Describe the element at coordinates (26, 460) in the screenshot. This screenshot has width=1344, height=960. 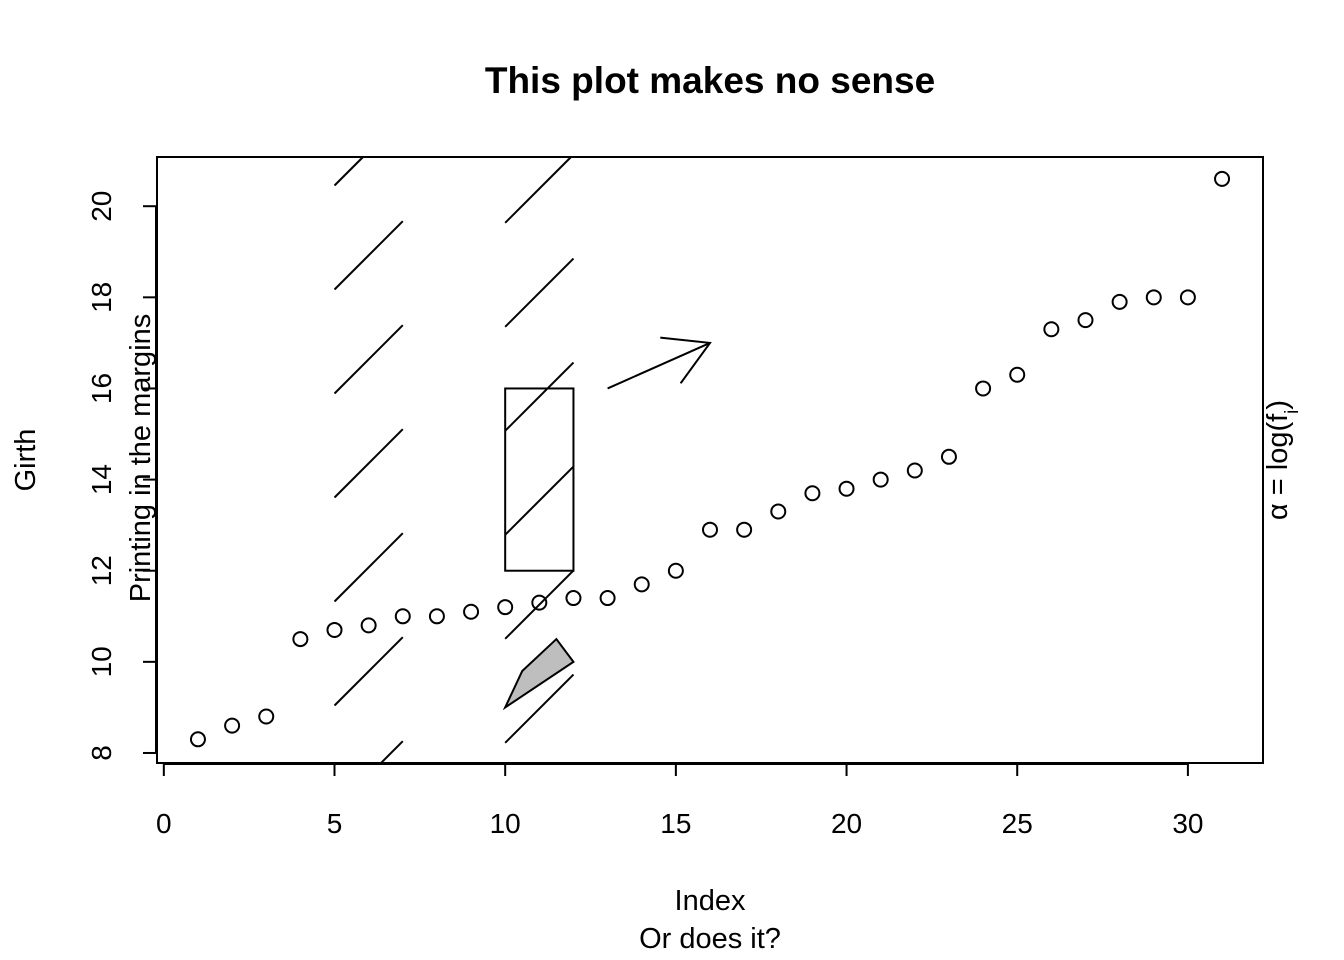
I see `y-axis-label: Girth` at that location.